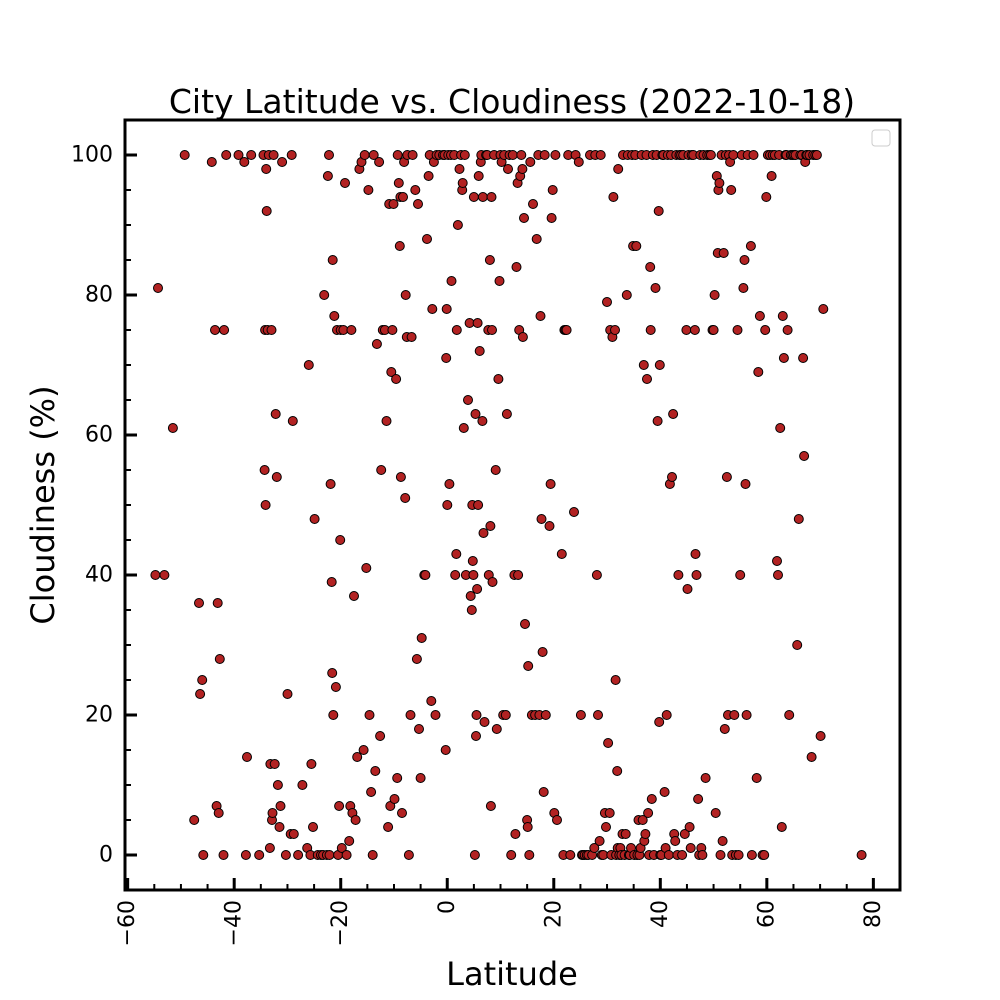 This screenshot has height=1000, width=1000. What do you see at coordinates (512, 974) in the screenshot?
I see `x-axis-title: Latitude` at bounding box center [512, 974].